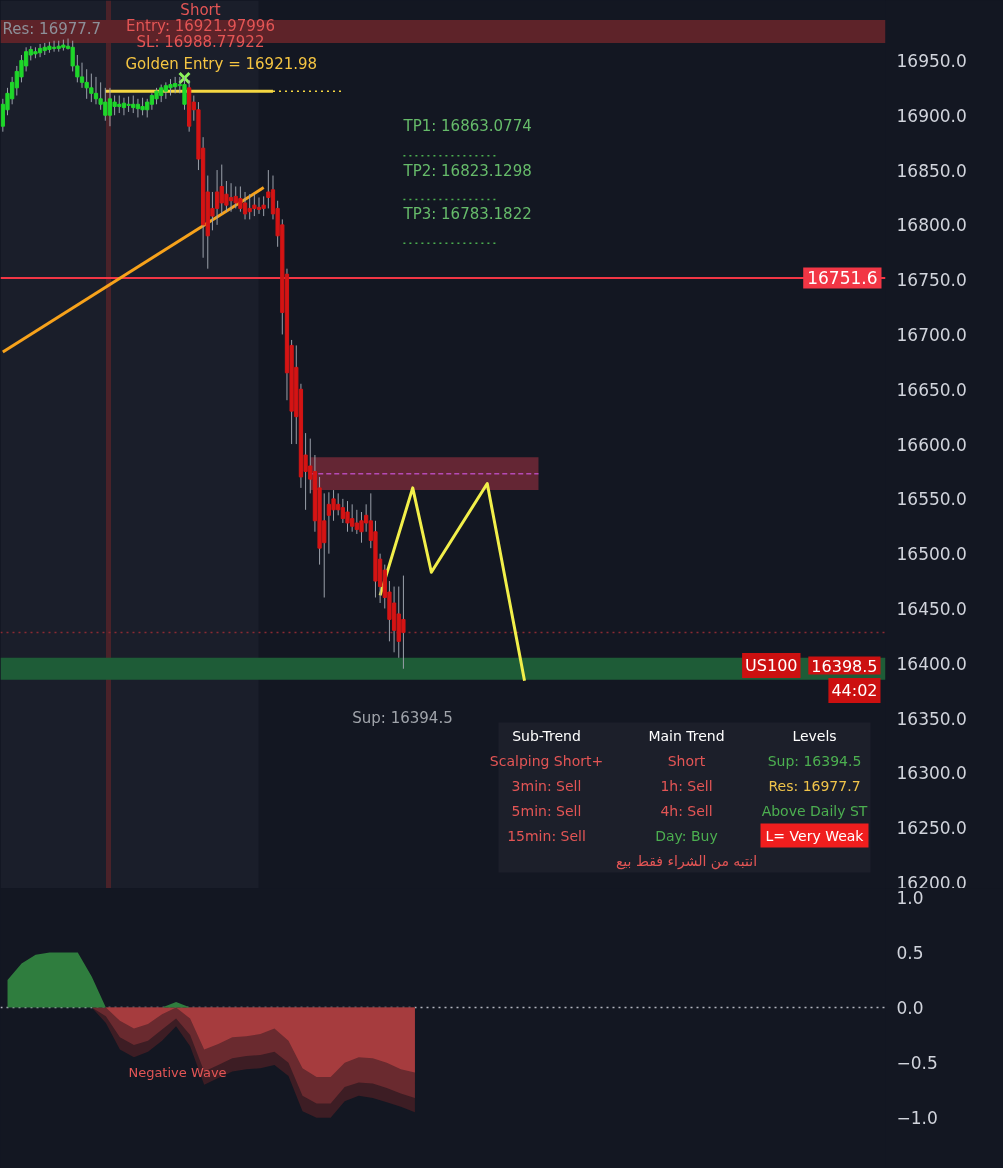 The width and height of the screenshot is (1003, 1168). Describe the element at coordinates (546, 760) in the screenshot. I see `annotation: Scalping Short+` at that location.